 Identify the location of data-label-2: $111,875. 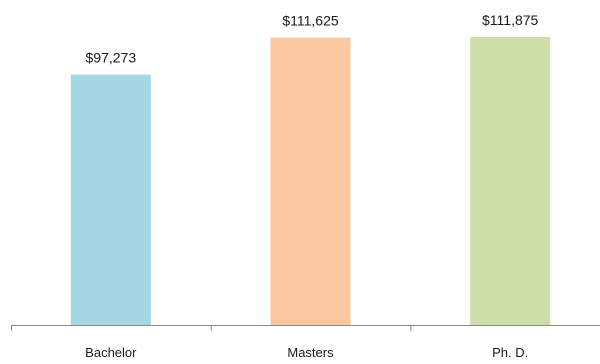
(510, 20).